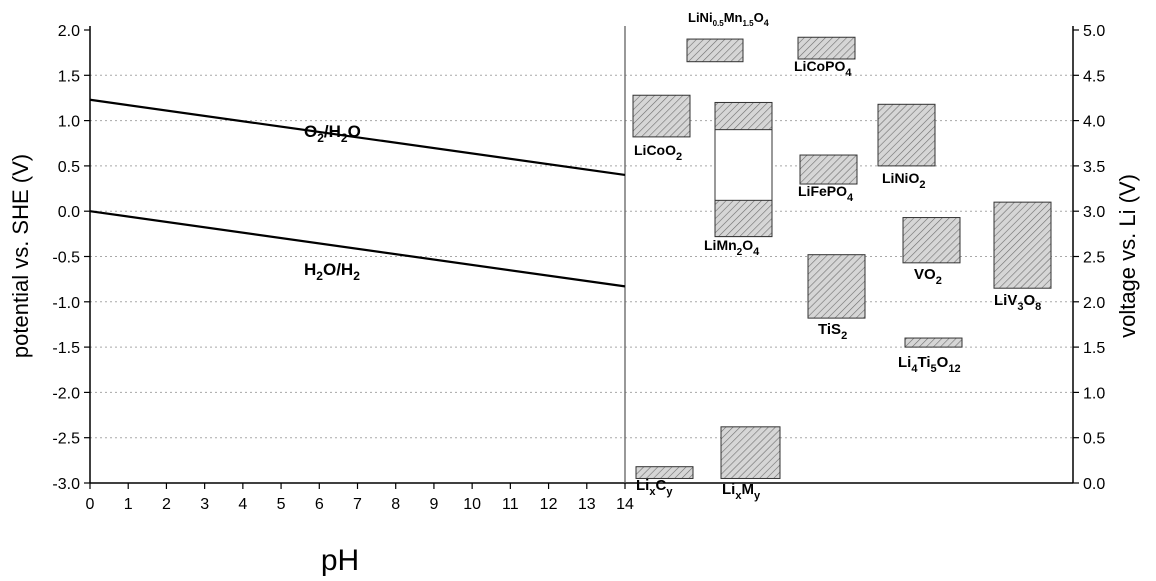 This screenshot has height=581, width=1156. What do you see at coordinates (281, 504) in the screenshot?
I see `x-tick-label: 5` at bounding box center [281, 504].